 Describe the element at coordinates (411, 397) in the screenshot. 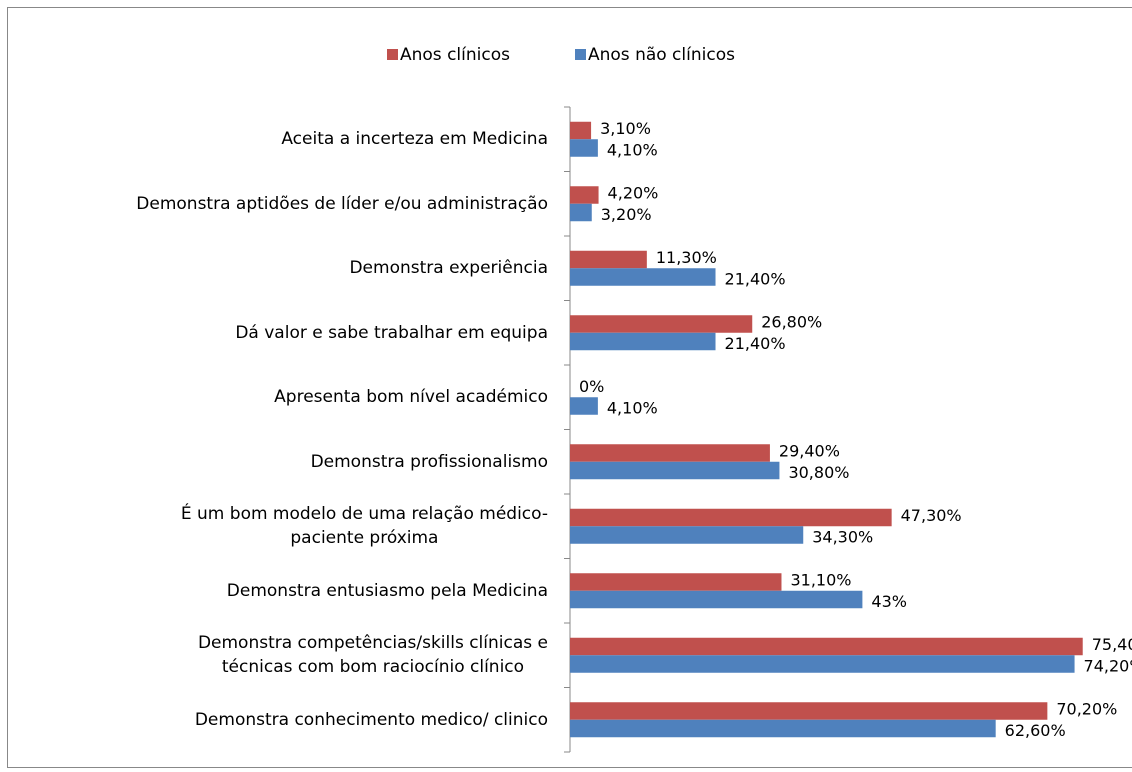

I see `category-label: Apresenta bom nível académico` at that location.